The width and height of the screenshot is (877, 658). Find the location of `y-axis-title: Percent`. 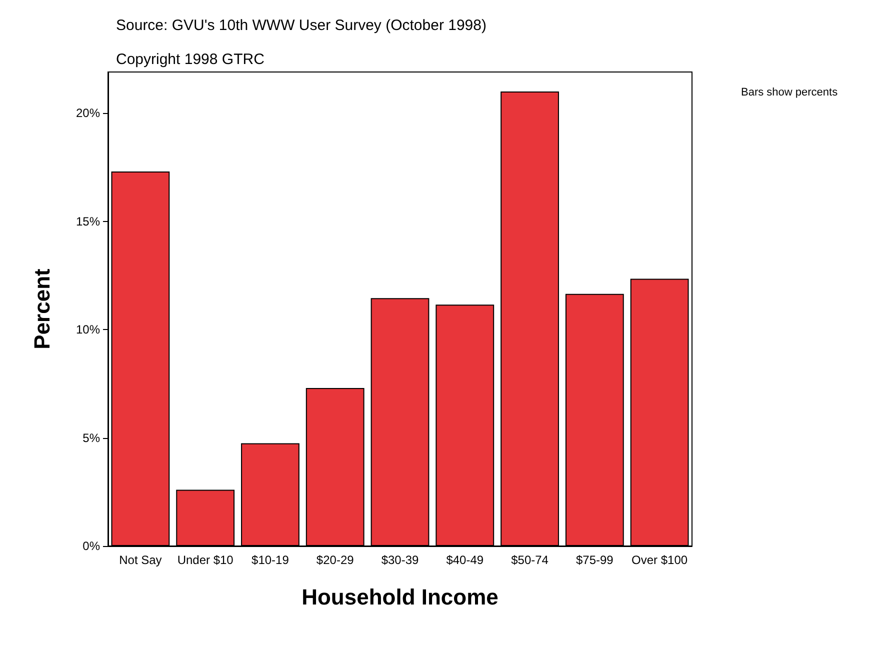

y-axis-title: Percent is located at coordinates (42, 309).